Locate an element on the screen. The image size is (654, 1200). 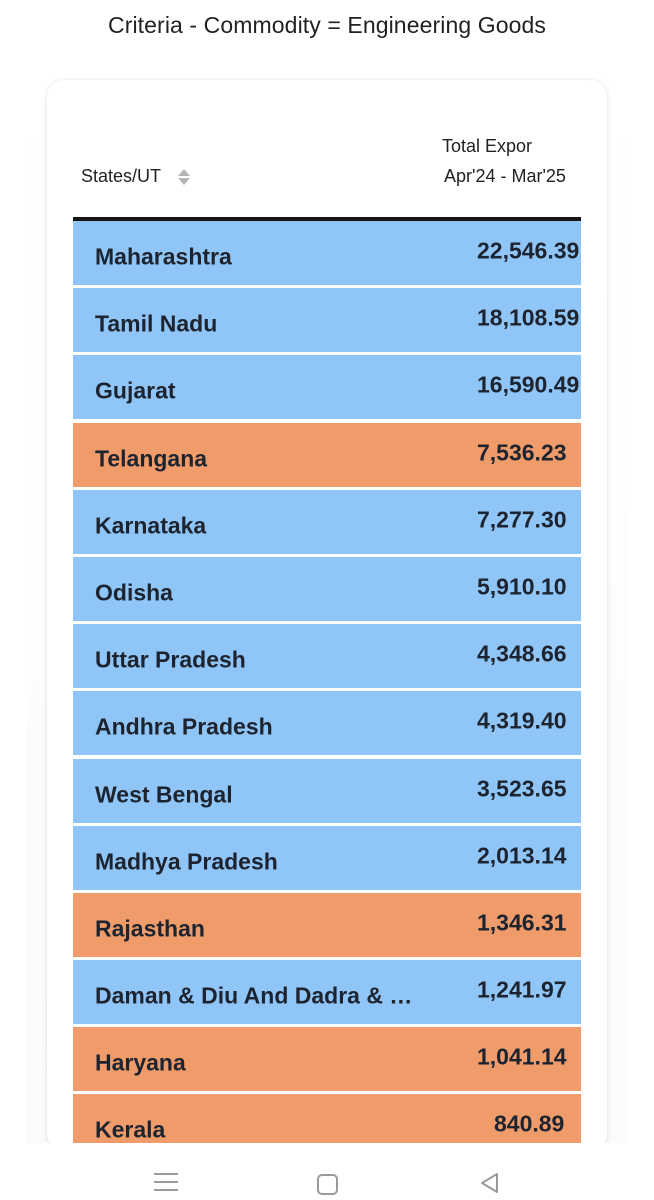
row-export-value: 4,348.66 is located at coordinates (522, 653).